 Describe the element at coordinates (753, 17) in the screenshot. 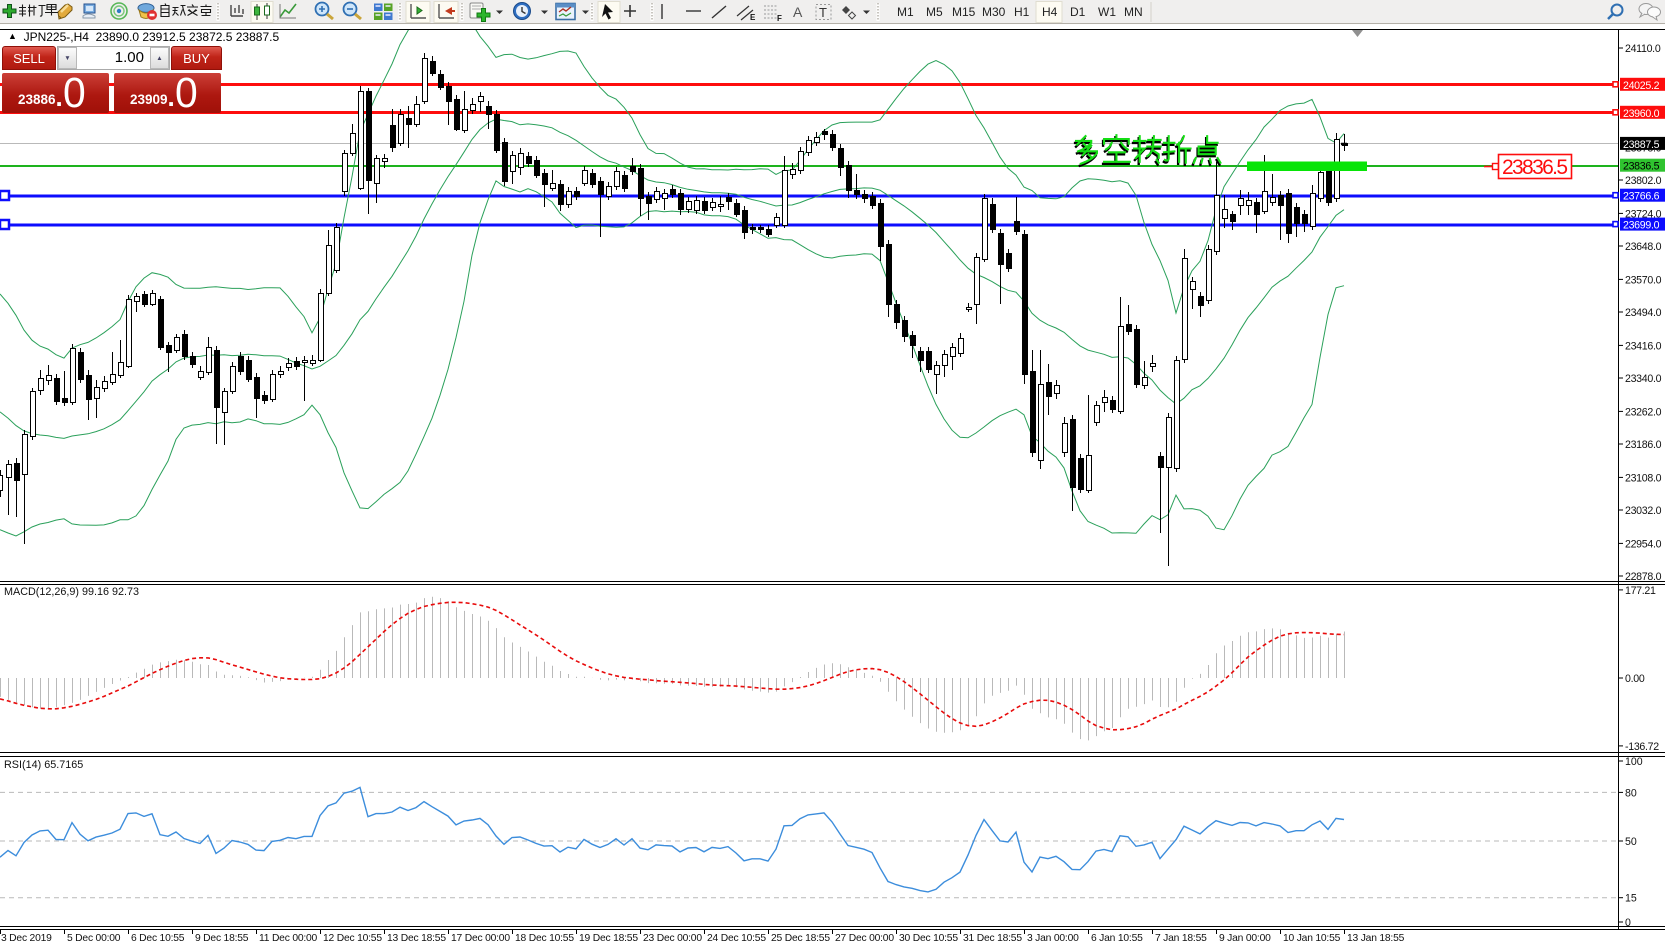

I see `svg-text: E` at that location.